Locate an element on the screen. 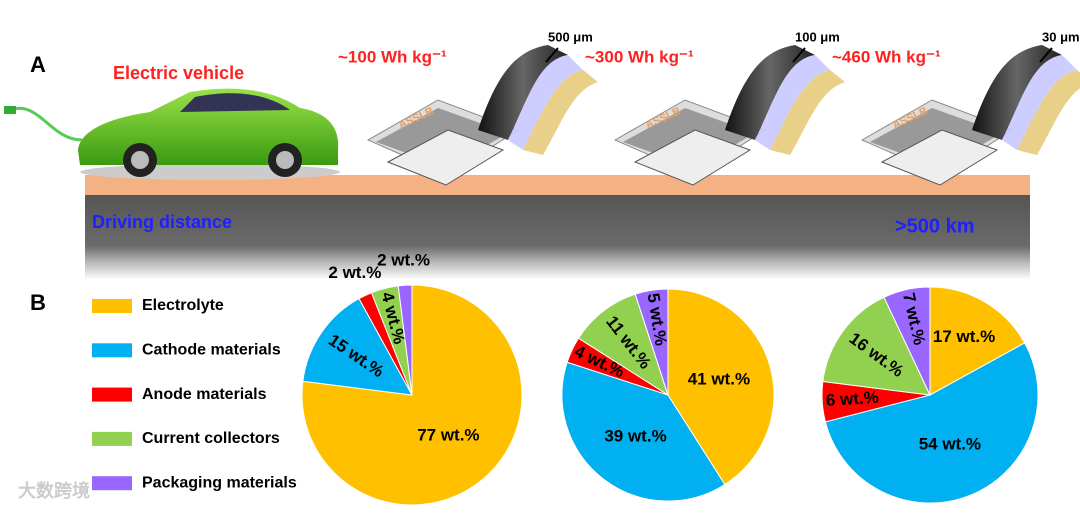 The width and height of the screenshot is (1080, 521). legend-label: Current collectors is located at coordinates (211, 438).